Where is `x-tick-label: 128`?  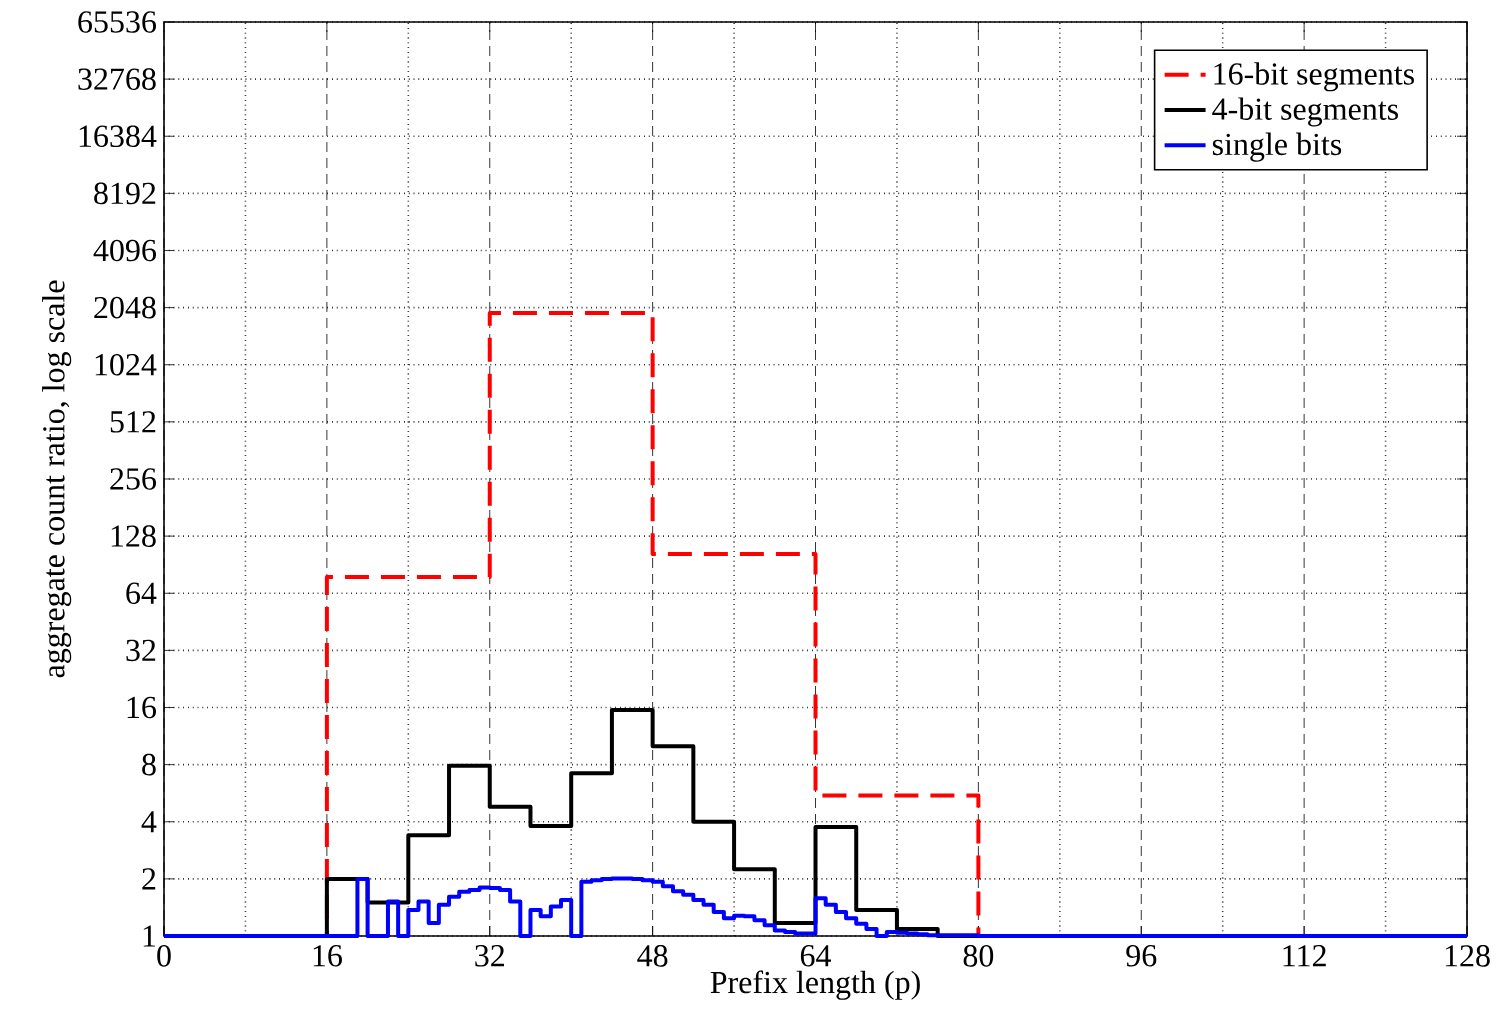 x-tick-label: 128 is located at coordinates (1467, 956).